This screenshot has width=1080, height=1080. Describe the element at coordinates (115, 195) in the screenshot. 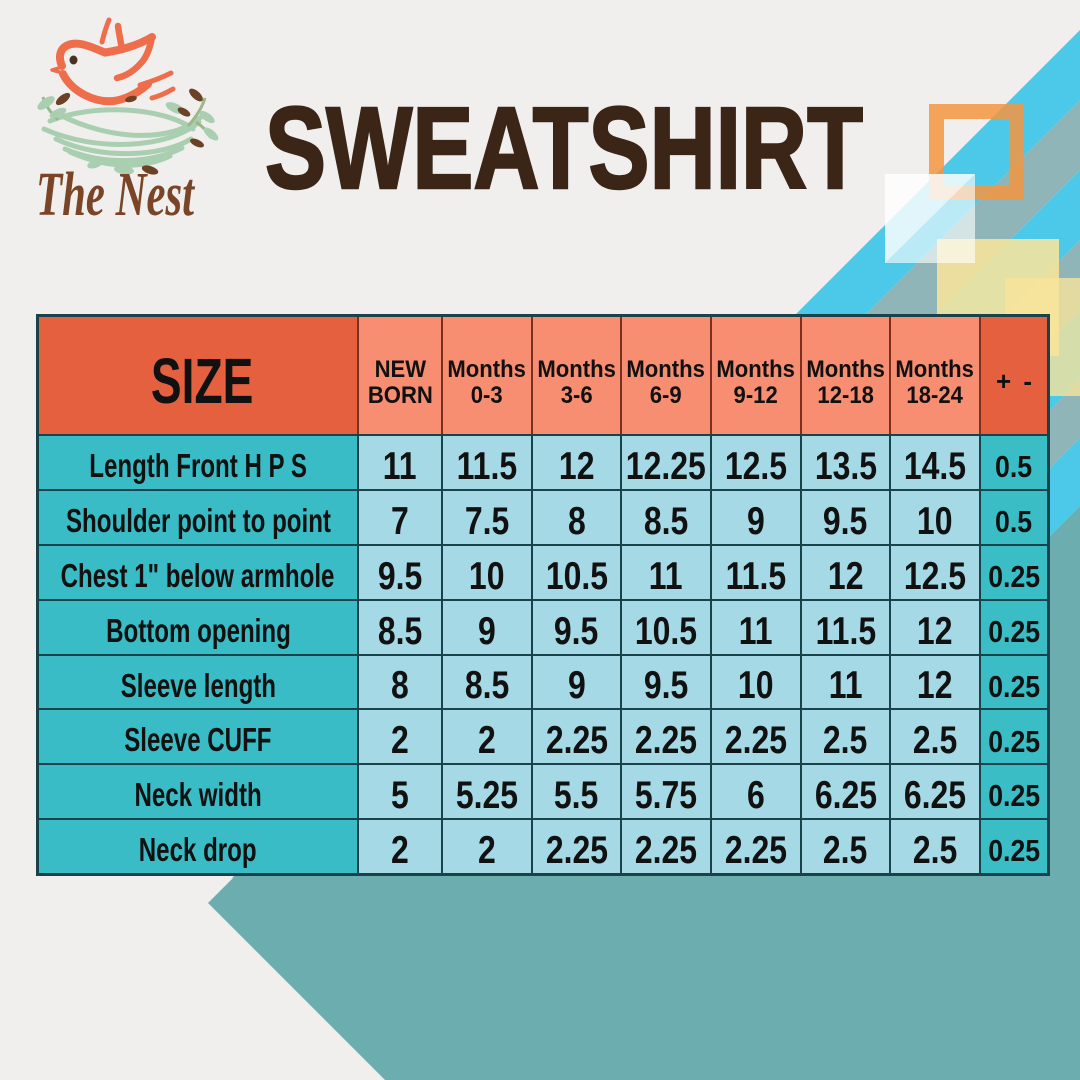

I see `svg-text: The Nest` at that location.